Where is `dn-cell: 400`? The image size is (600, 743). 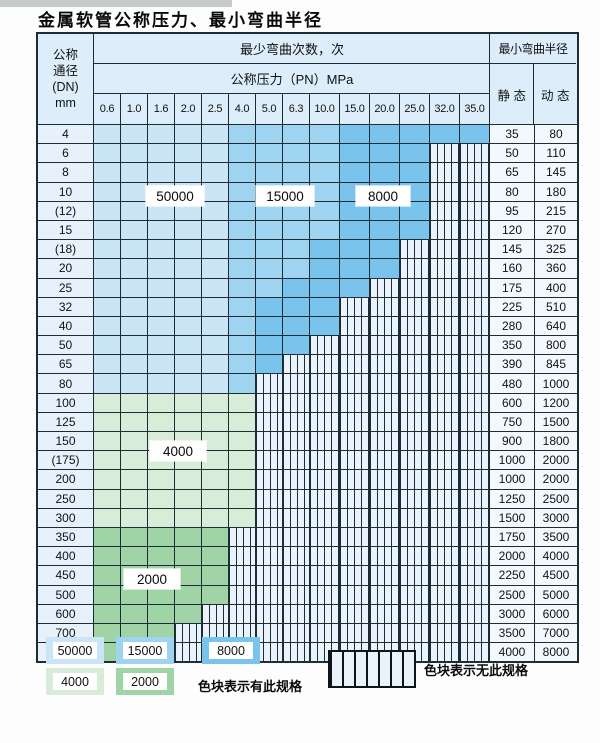 dn-cell: 400 is located at coordinates (66, 556).